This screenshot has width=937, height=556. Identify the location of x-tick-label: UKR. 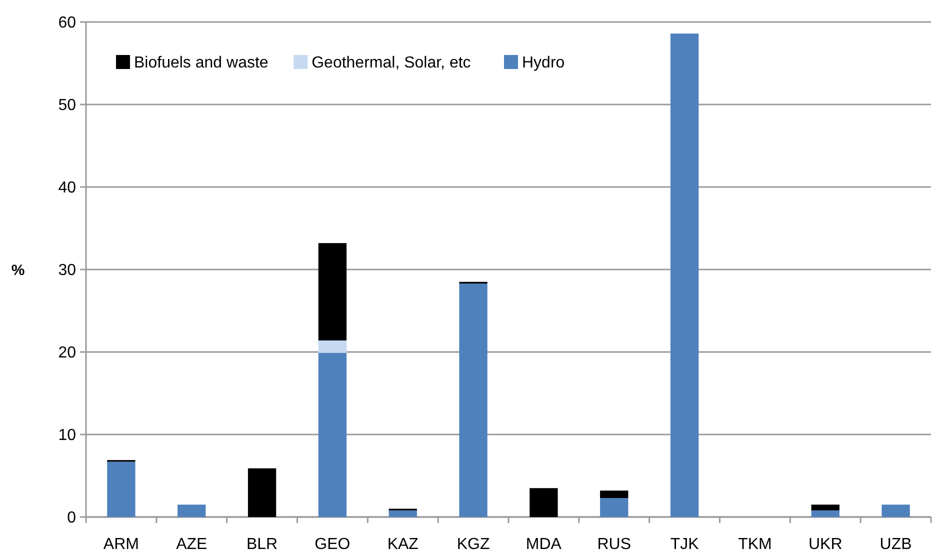
(825, 544).